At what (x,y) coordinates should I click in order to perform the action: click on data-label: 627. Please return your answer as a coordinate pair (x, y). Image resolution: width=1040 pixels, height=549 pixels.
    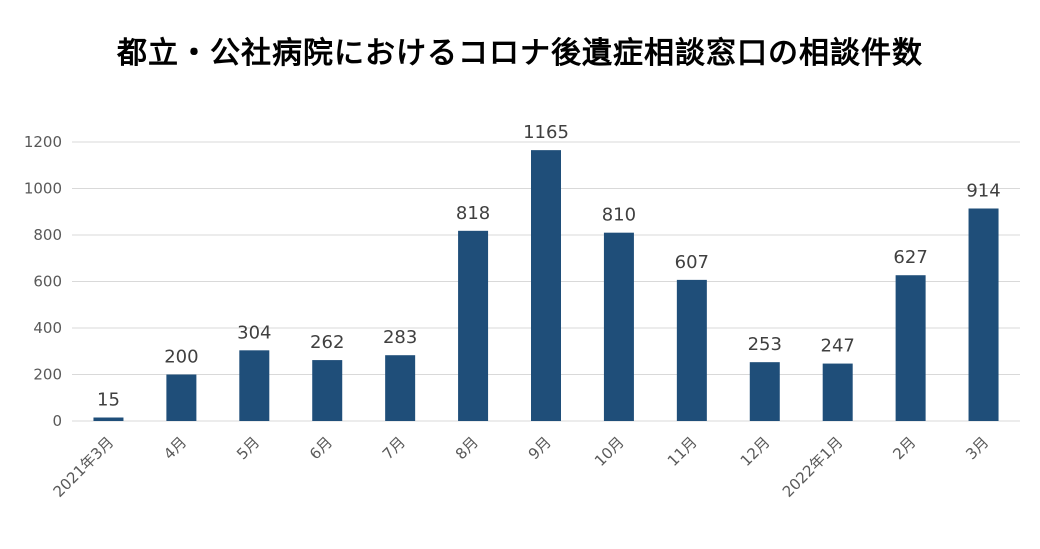
    Looking at the image, I should click on (910, 257).